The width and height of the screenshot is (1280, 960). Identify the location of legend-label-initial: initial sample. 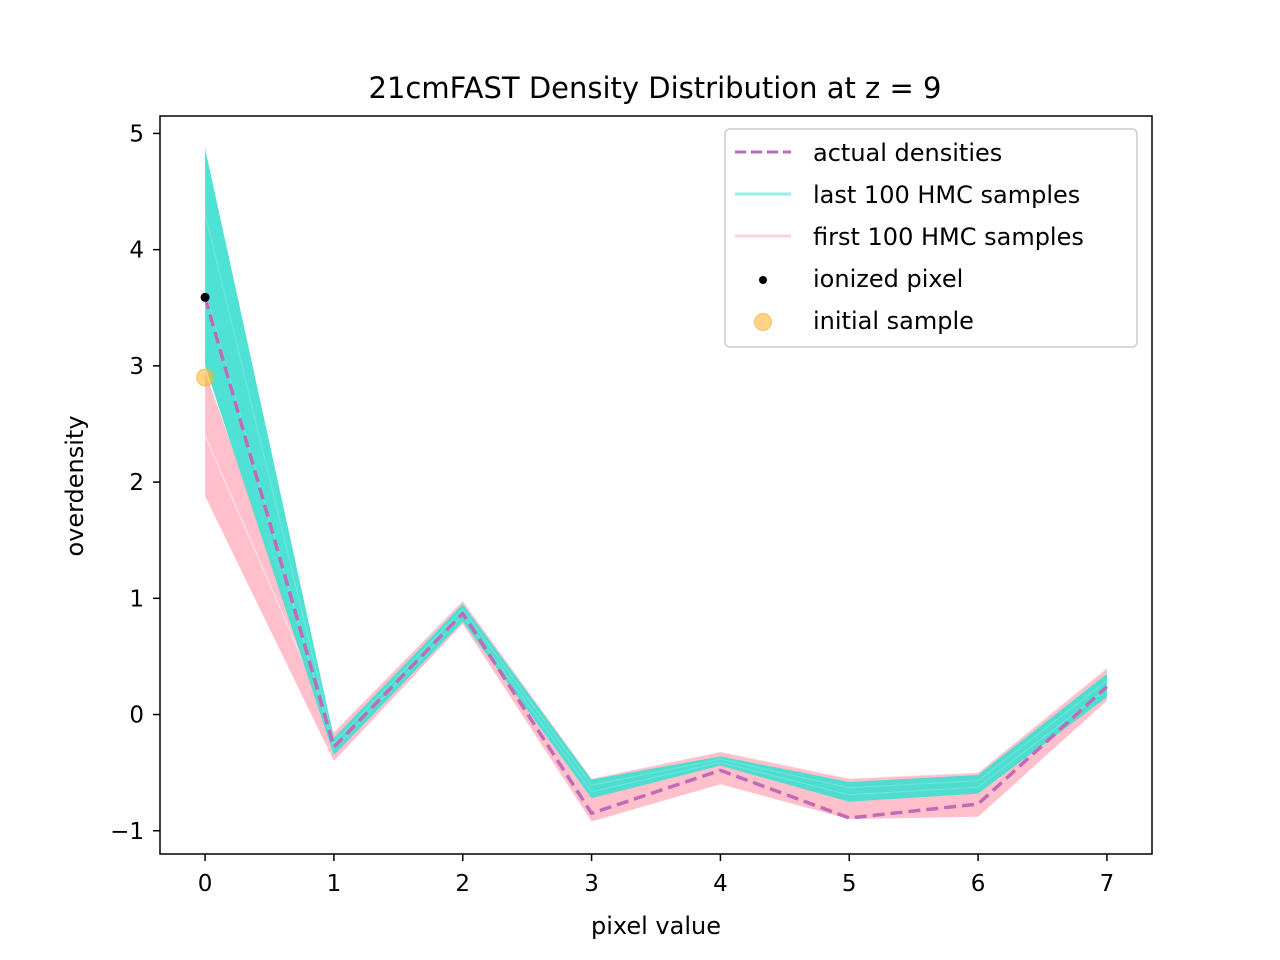
(893, 321).